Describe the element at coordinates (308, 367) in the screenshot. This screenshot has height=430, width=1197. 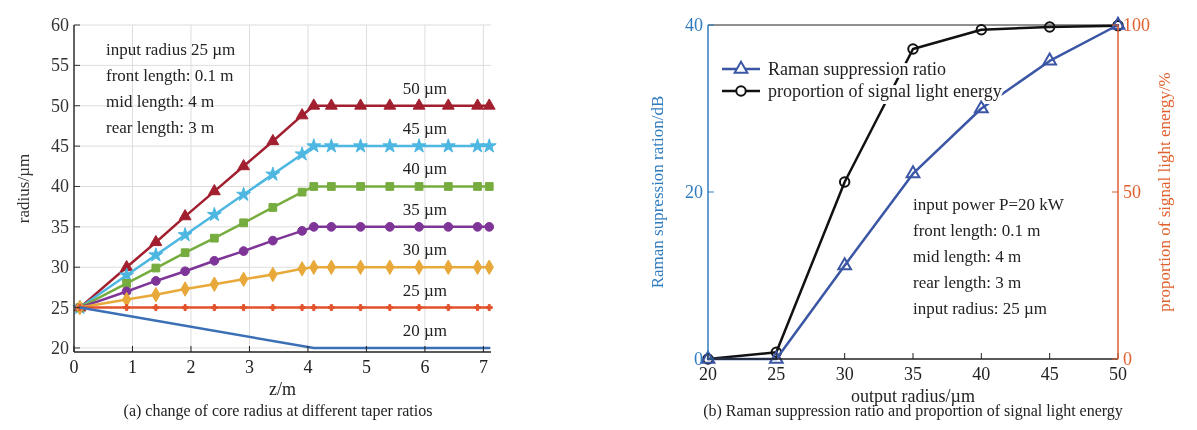
I see `x-tick-label: 4` at that location.